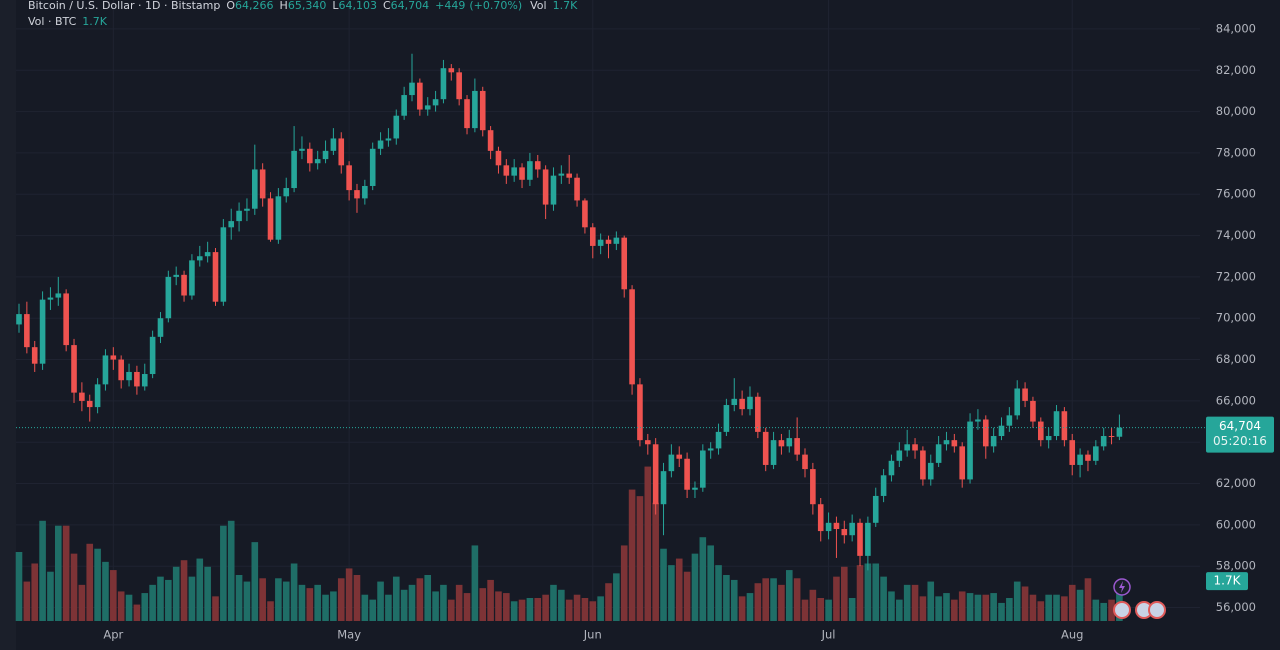  Describe the element at coordinates (1236, 28) in the screenshot. I see `y-tick-label: 84,000` at that location.